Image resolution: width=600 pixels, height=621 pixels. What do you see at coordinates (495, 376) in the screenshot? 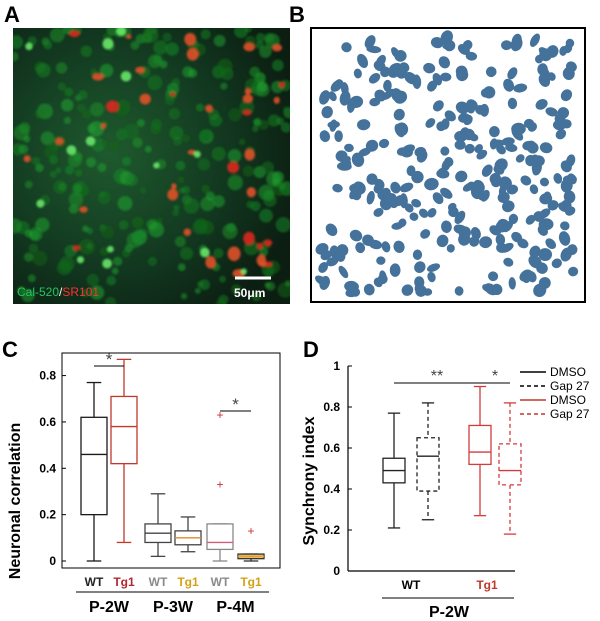
I see `significance-marker: *` at bounding box center [495, 376].